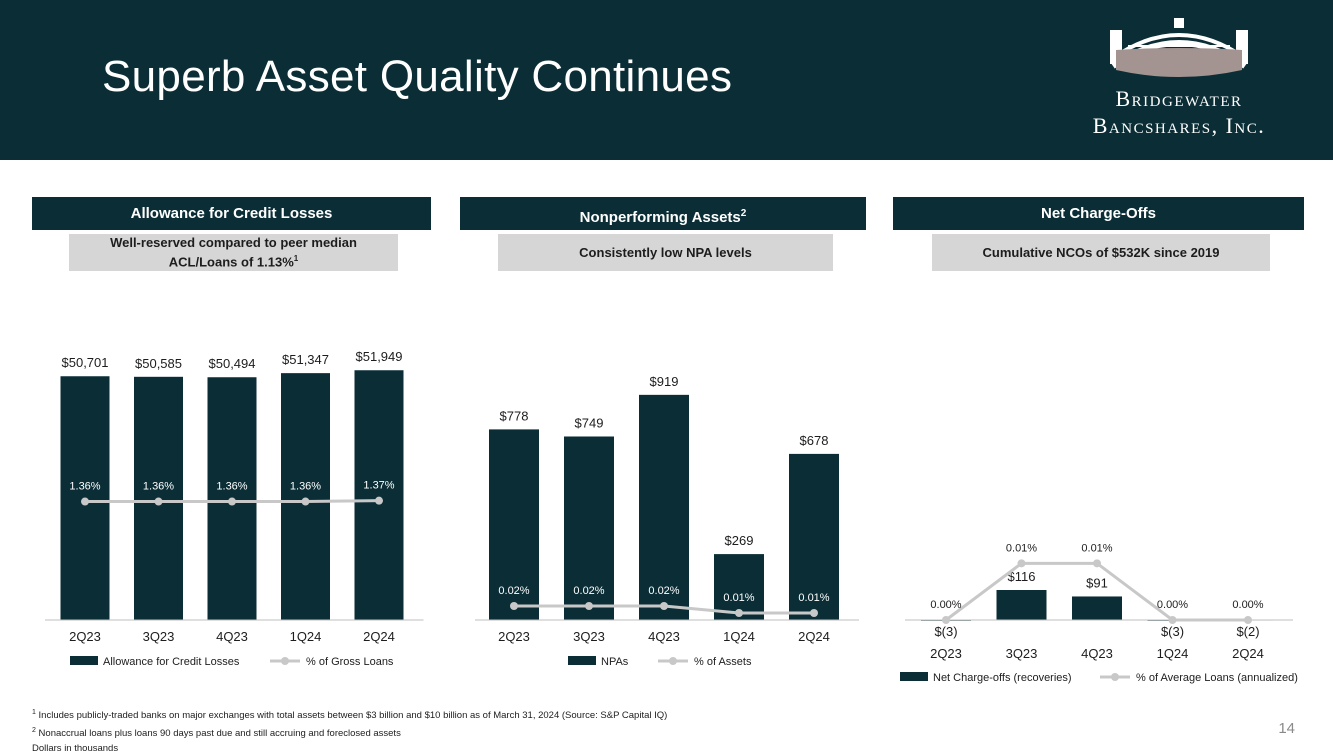  What do you see at coordinates (1179, 47) in the screenshot?
I see `logo-emblem-icon` at bounding box center [1179, 47].